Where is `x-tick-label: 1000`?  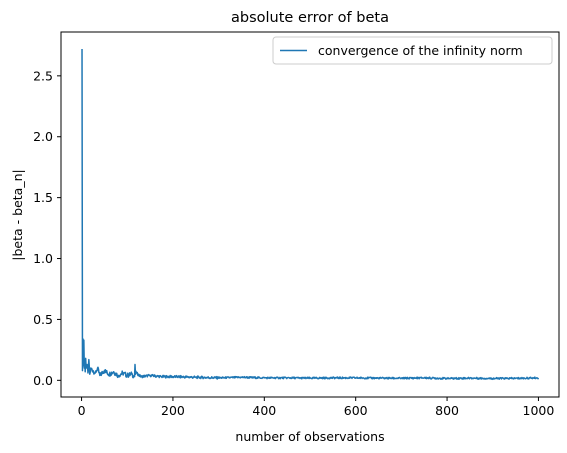 x-tick-label: 1000 is located at coordinates (539, 410).